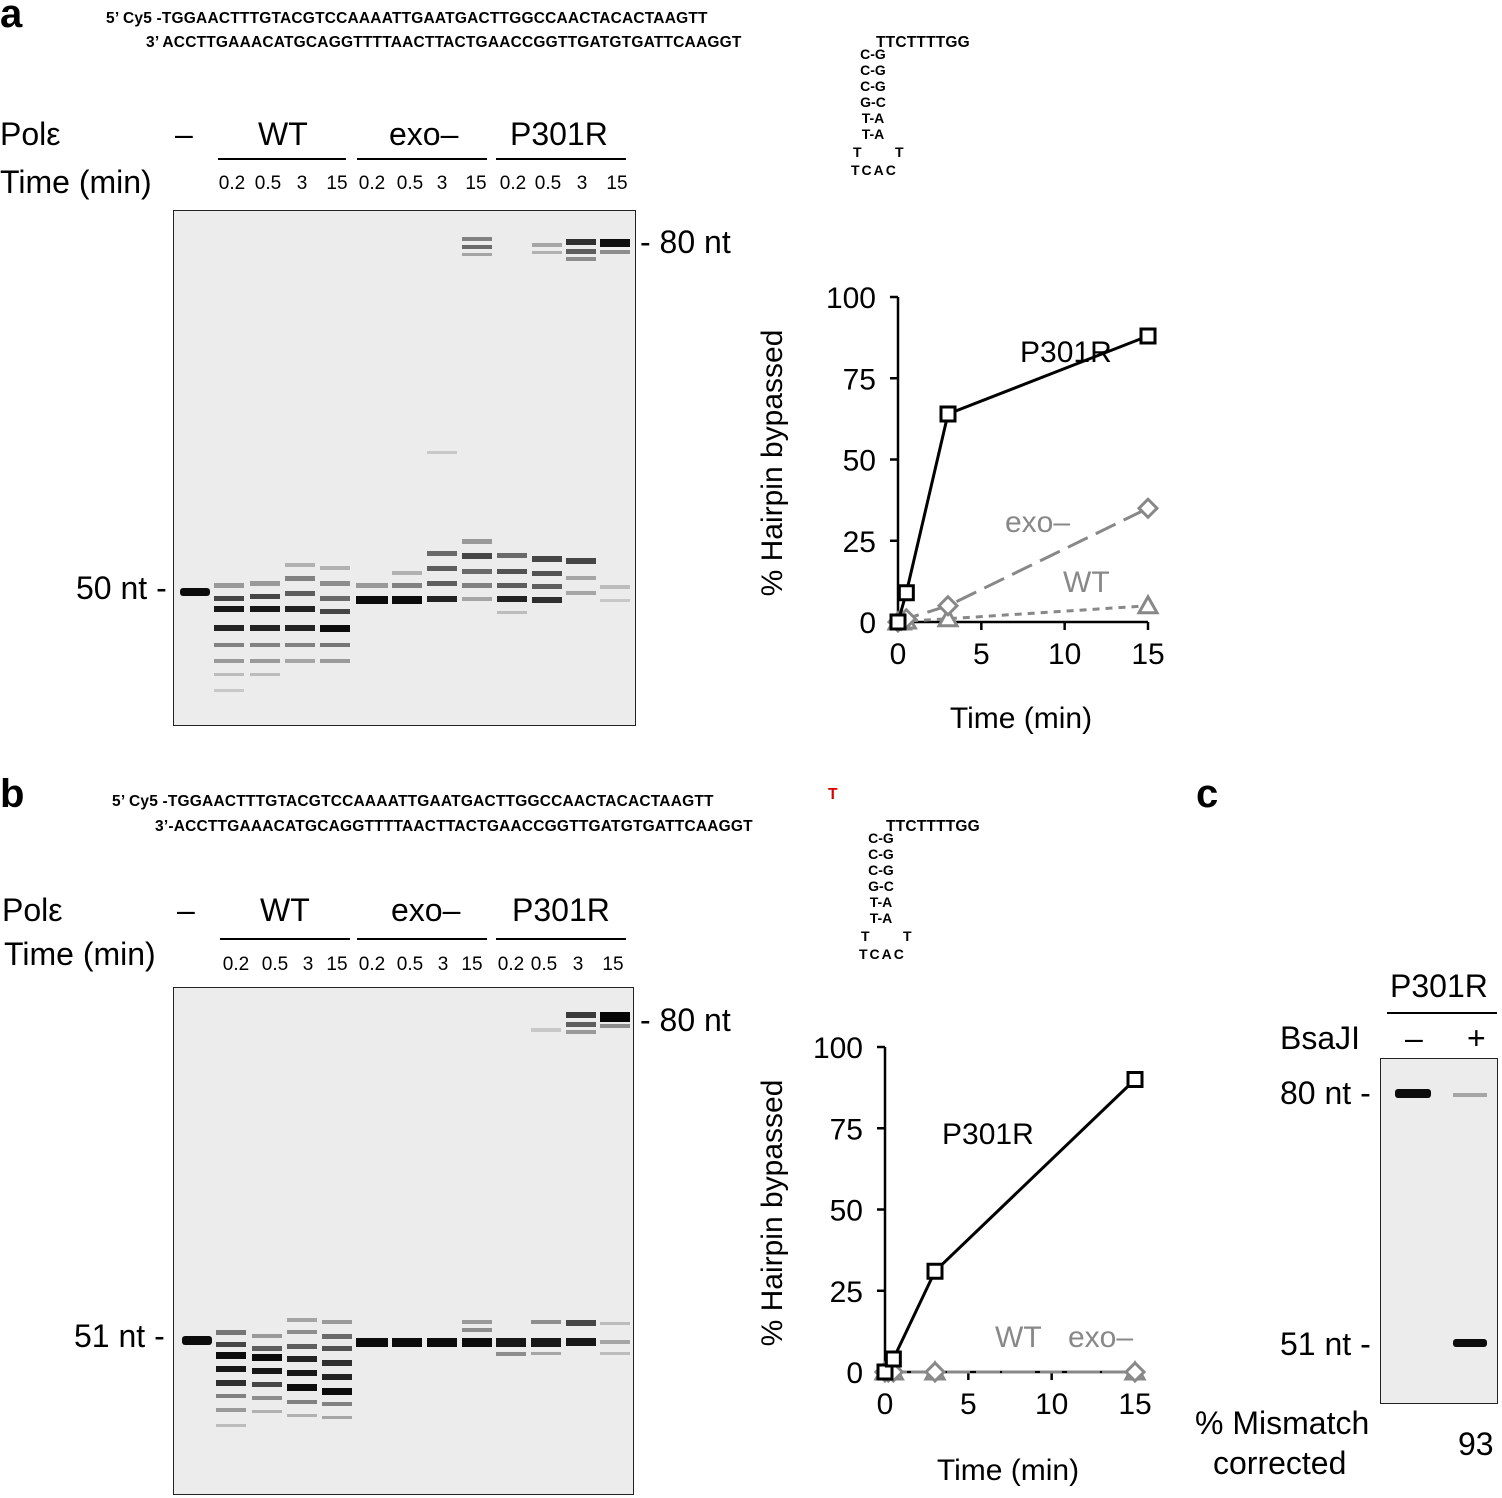 The width and height of the screenshot is (1502, 1498). I want to click on x-axis-title-b: Time (min), so click(1008, 1470).